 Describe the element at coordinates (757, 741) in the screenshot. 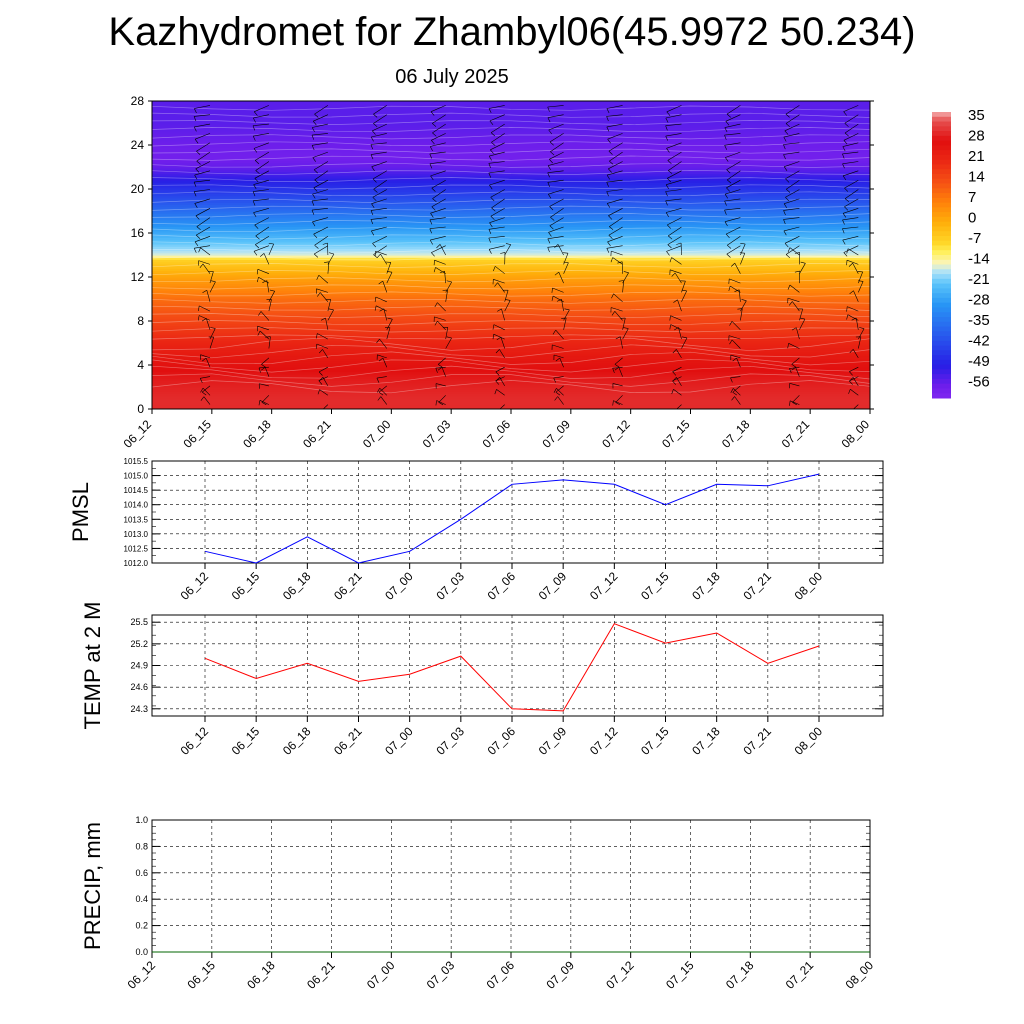

I see `x-tick-label: 07_21` at that location.